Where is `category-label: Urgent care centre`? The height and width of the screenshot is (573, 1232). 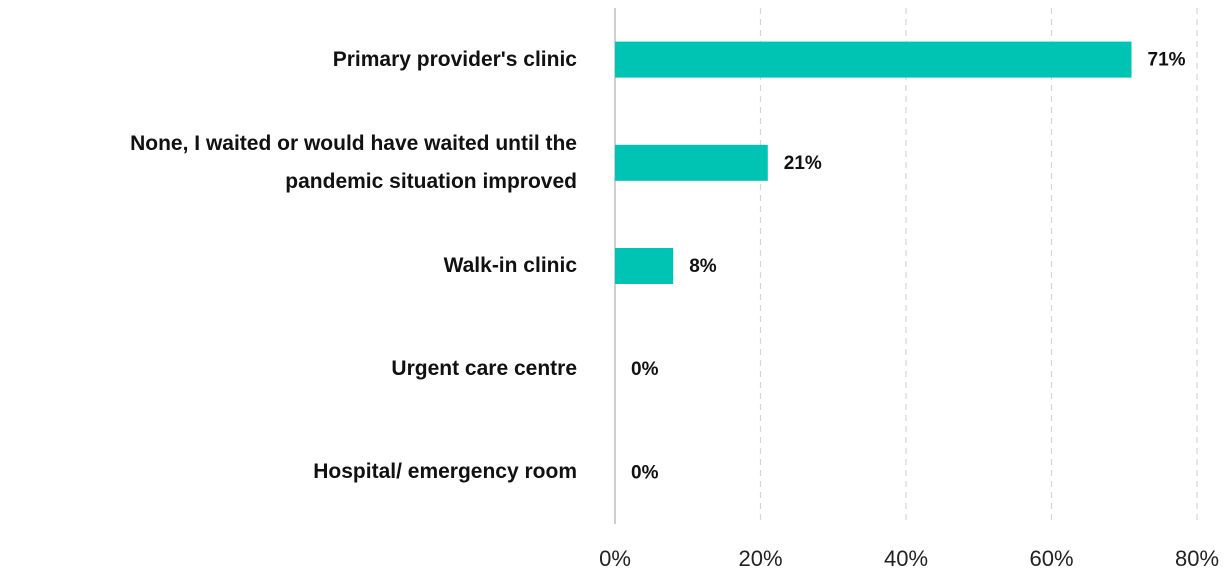
category-label: Urgent care centre is located at coordinates (484, 369).